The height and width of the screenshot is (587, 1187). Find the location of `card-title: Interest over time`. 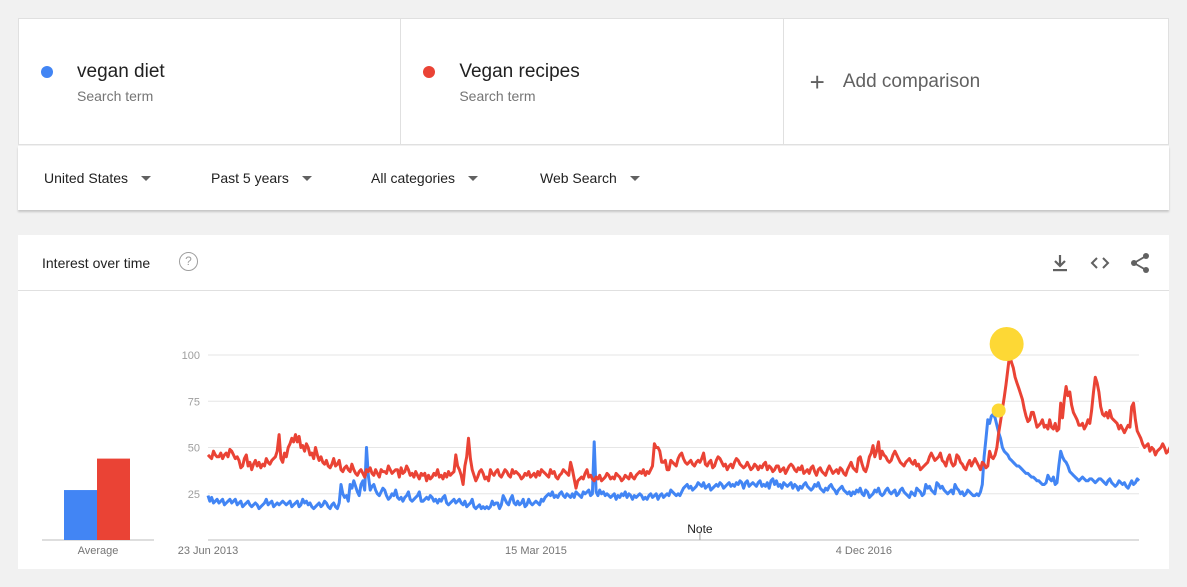

card-title: Interest over time is located at coordinates (96, 263).